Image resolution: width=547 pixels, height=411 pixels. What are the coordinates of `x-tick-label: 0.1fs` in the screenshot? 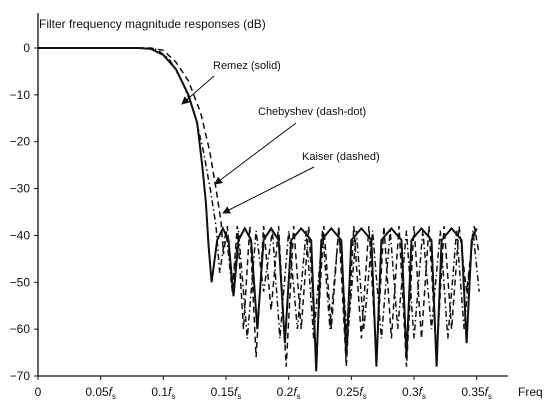 It's located at (163, 393).